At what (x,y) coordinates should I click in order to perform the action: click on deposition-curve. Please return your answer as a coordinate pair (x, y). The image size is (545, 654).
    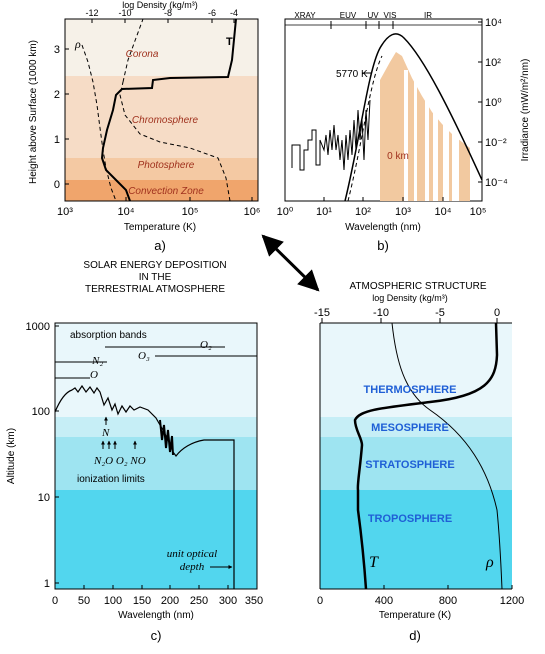
    Looking at the image, I should click on (144, 486).